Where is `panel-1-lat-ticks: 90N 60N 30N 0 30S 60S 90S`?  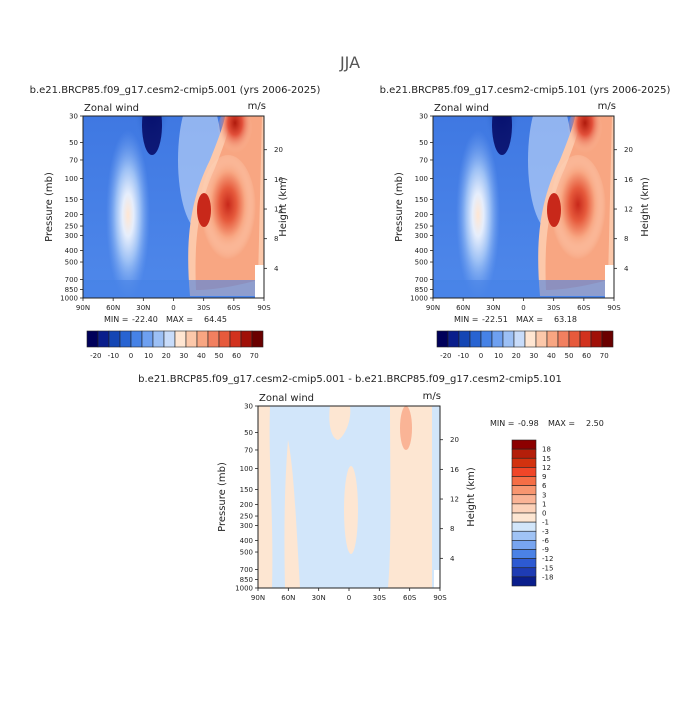
panel-1-lat-ticks: 90N 60N 30N 0 30S 60S 90S is located at coordinates (173, 305).